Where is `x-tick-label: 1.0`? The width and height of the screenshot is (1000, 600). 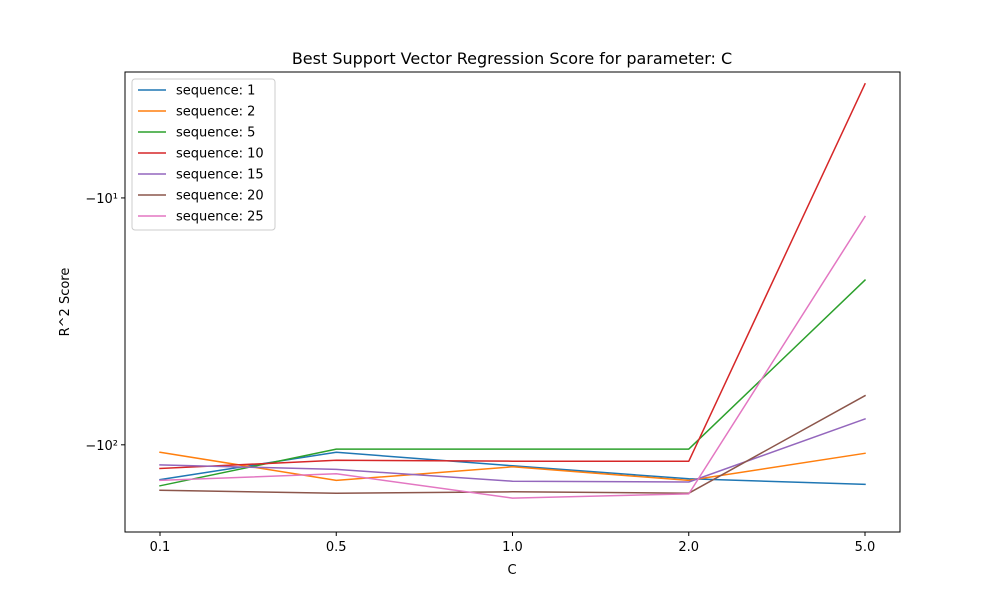 x-tick-label: 1.0 is located at coordinates (512, 547).